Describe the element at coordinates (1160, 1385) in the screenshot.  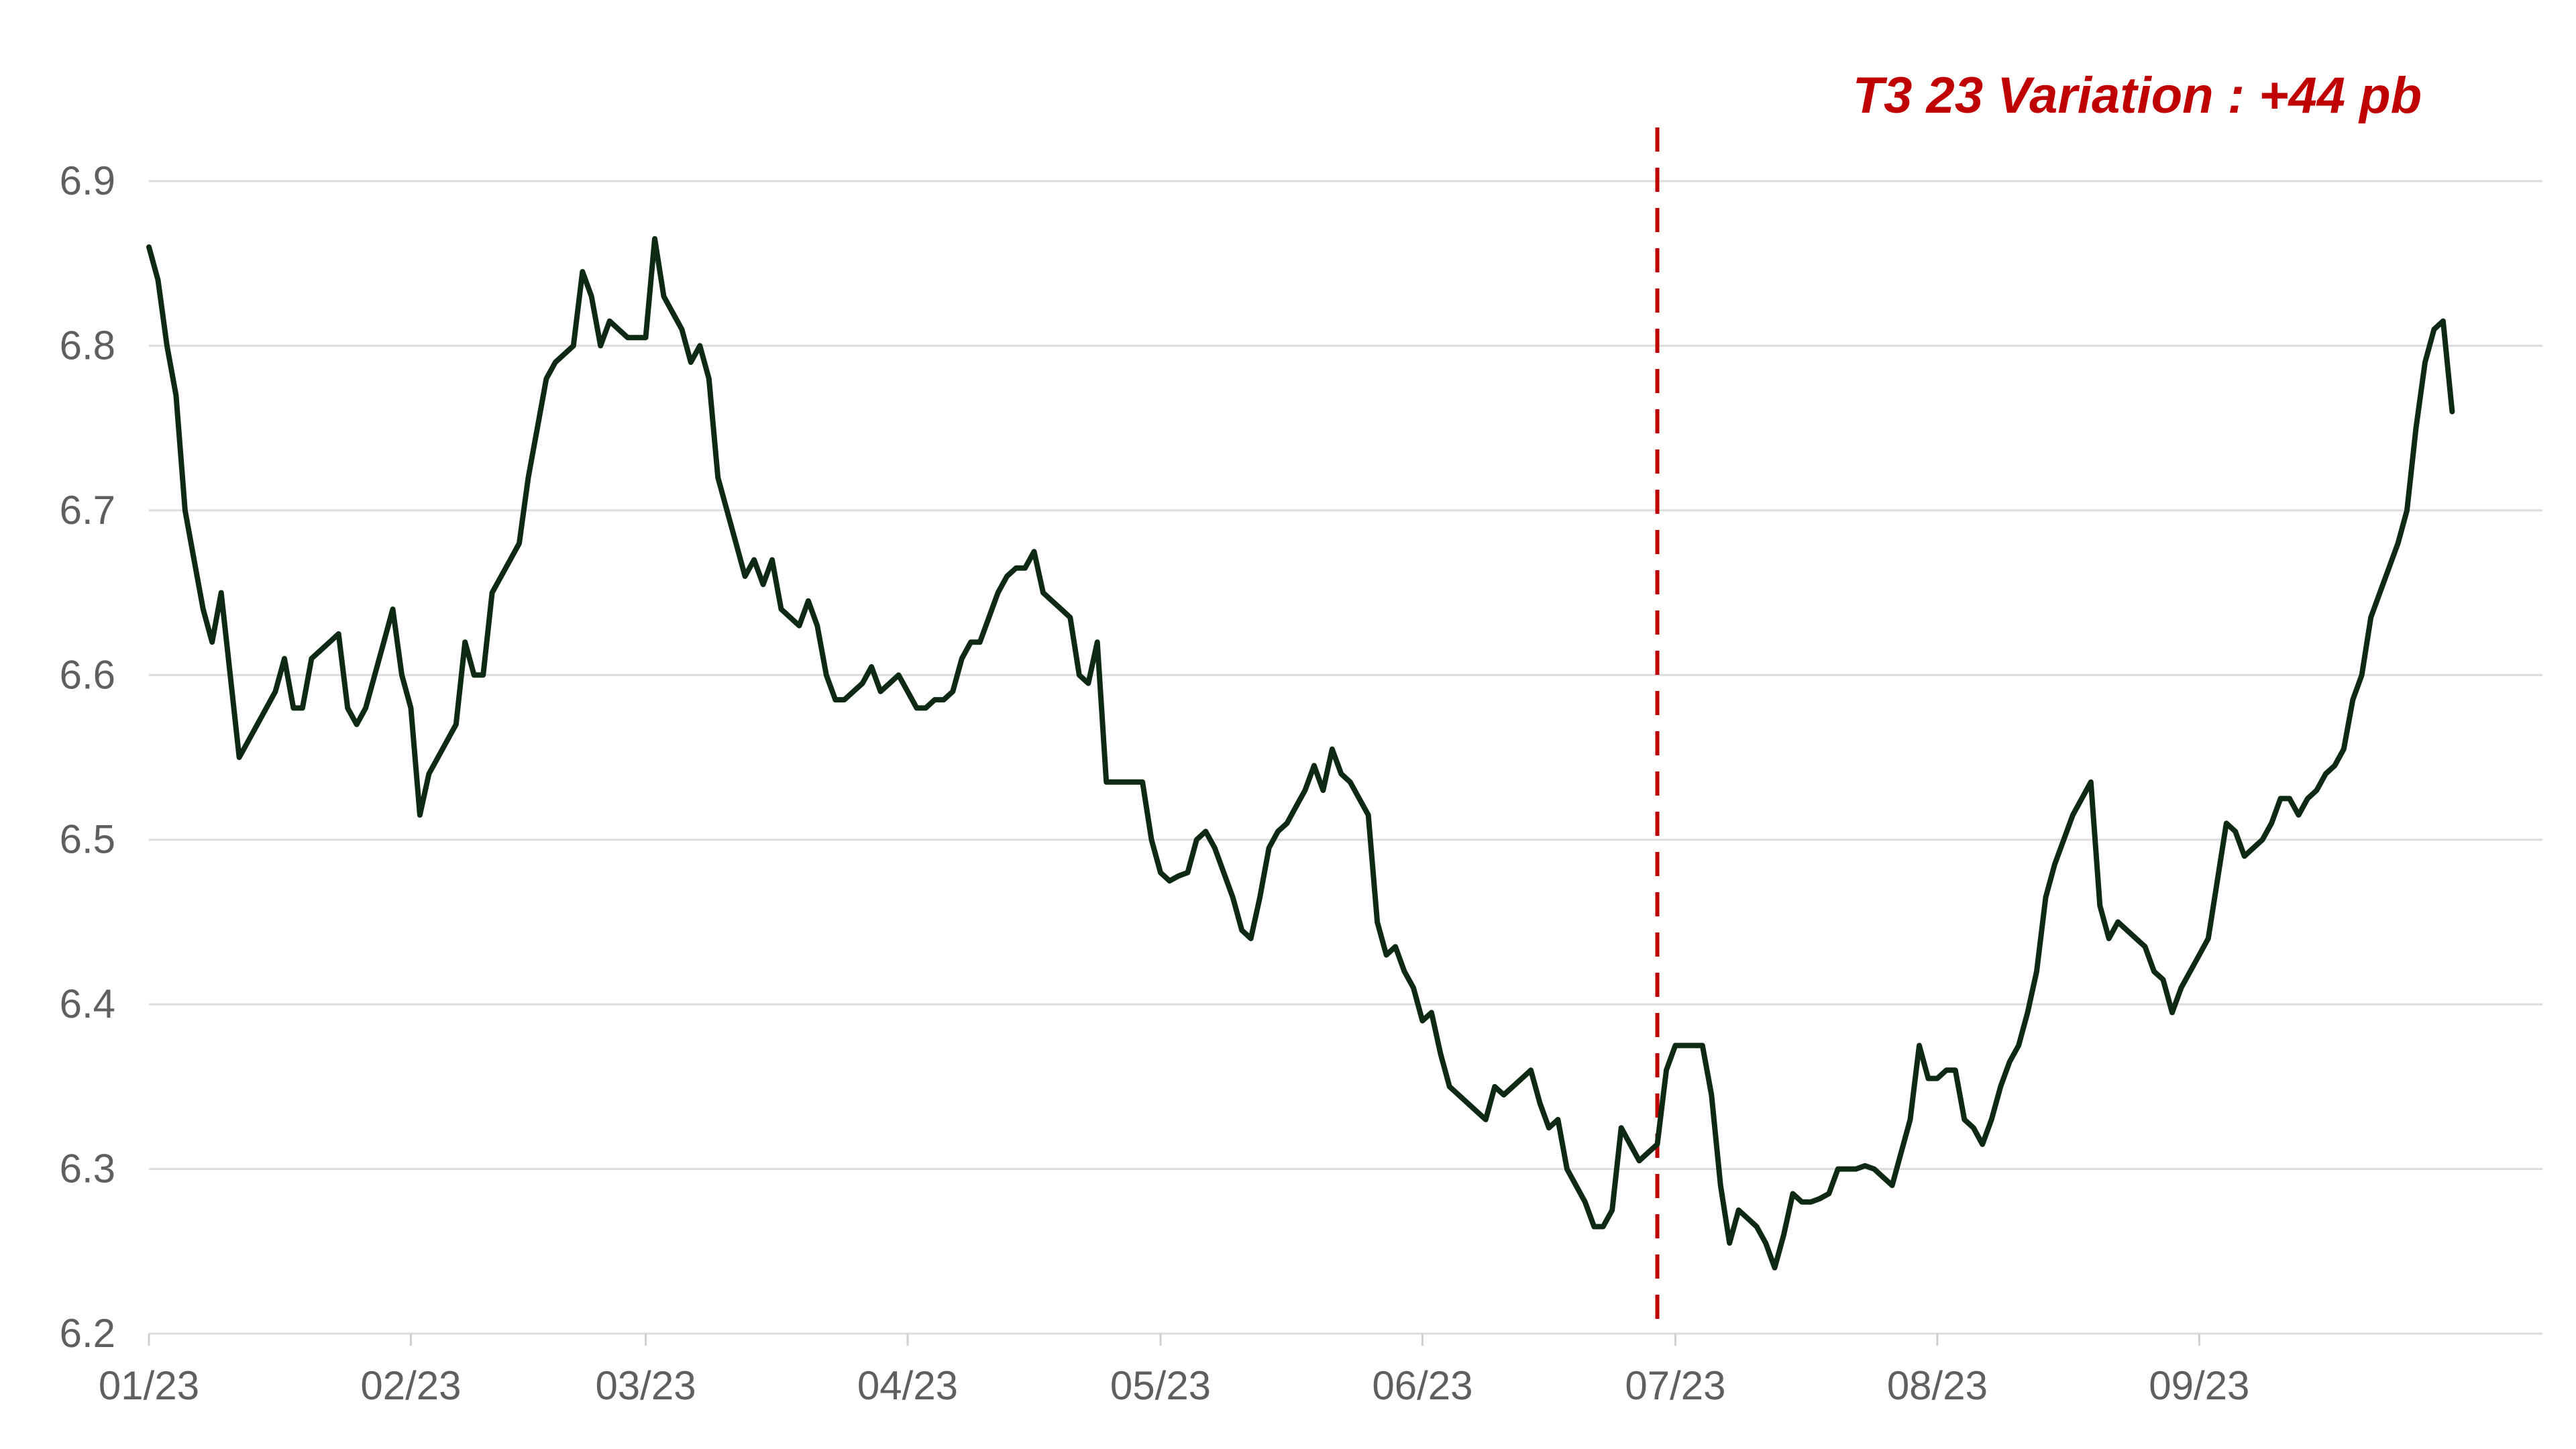
I see `x-tick-label-05/23: 05/23` at that location.